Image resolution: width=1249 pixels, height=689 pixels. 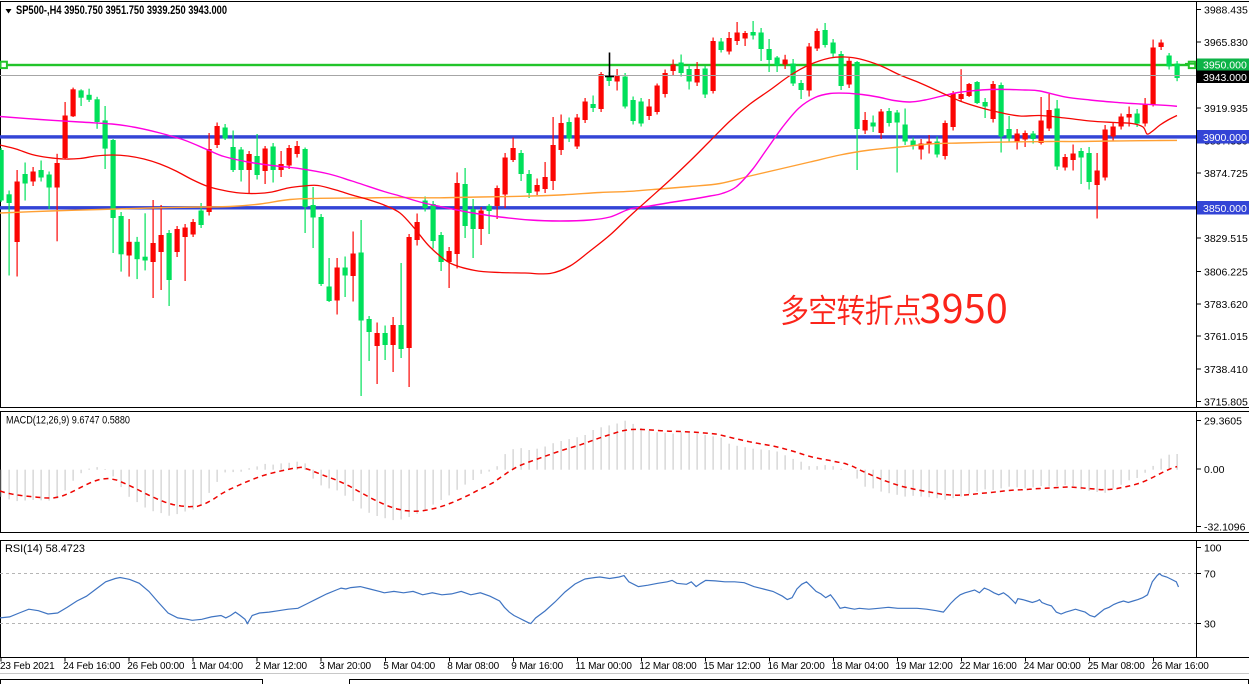 What do you see at coordinates (1226, 272) in the screenshot?
I see `svg-text: 3806.225` at bounding box center [1226, 272].